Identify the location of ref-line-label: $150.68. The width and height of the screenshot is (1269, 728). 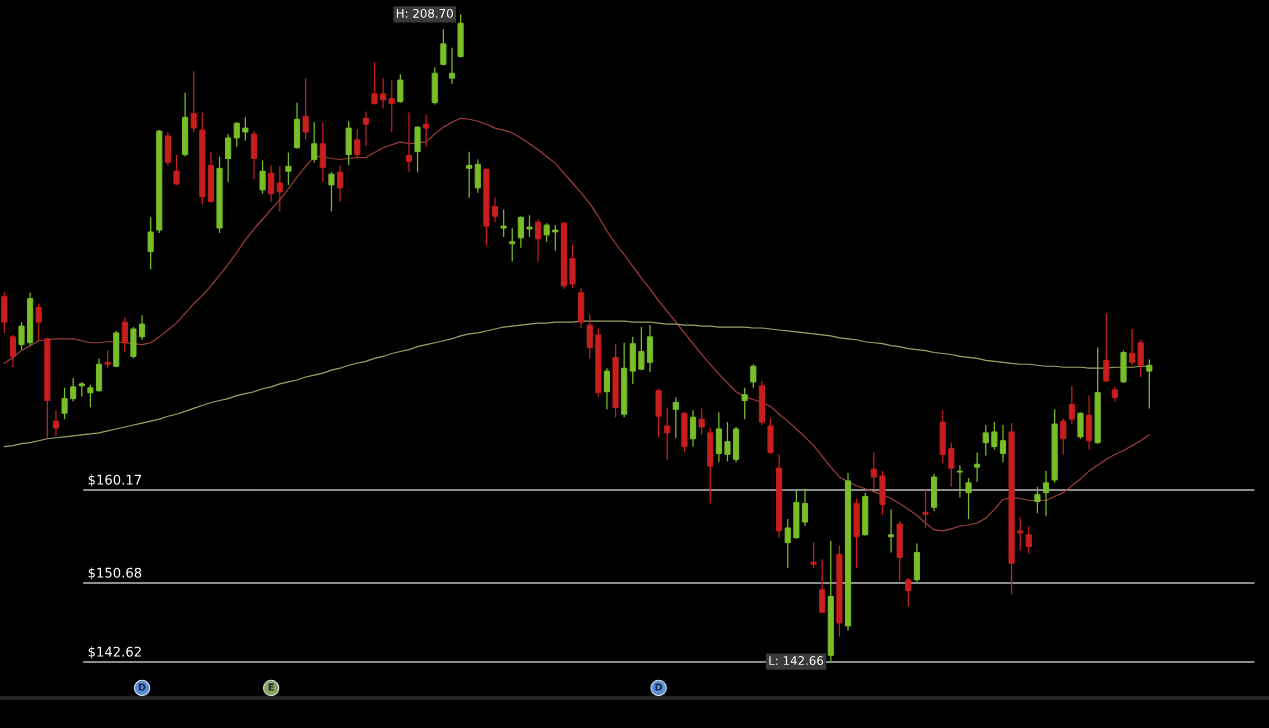
(115, 573).